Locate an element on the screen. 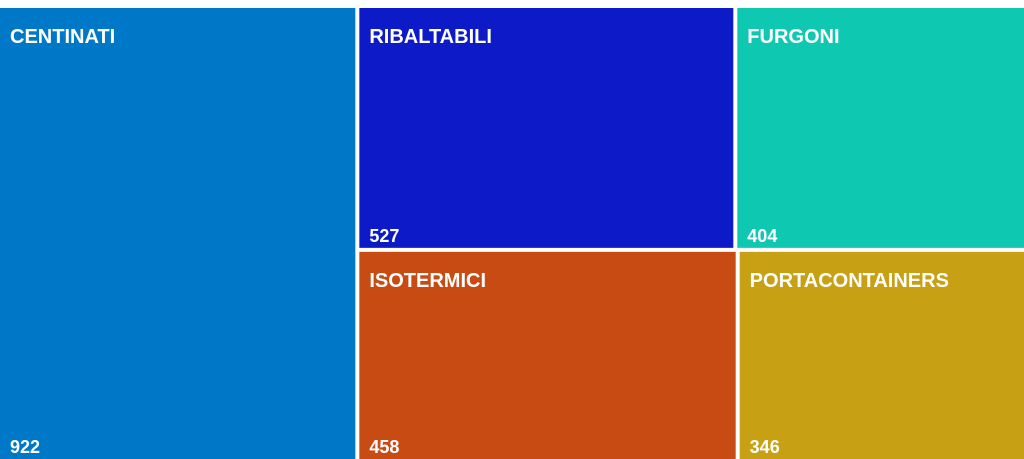 The height and width of the screenshot is (459, 1024). tile-label: ISOTERMICI is located at coordinates (427, 281).